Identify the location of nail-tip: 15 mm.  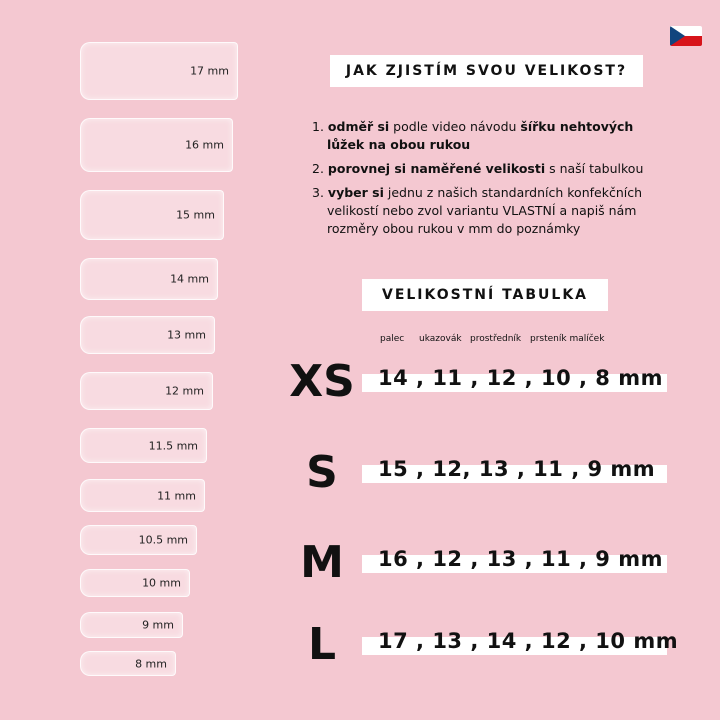
(152, 215).